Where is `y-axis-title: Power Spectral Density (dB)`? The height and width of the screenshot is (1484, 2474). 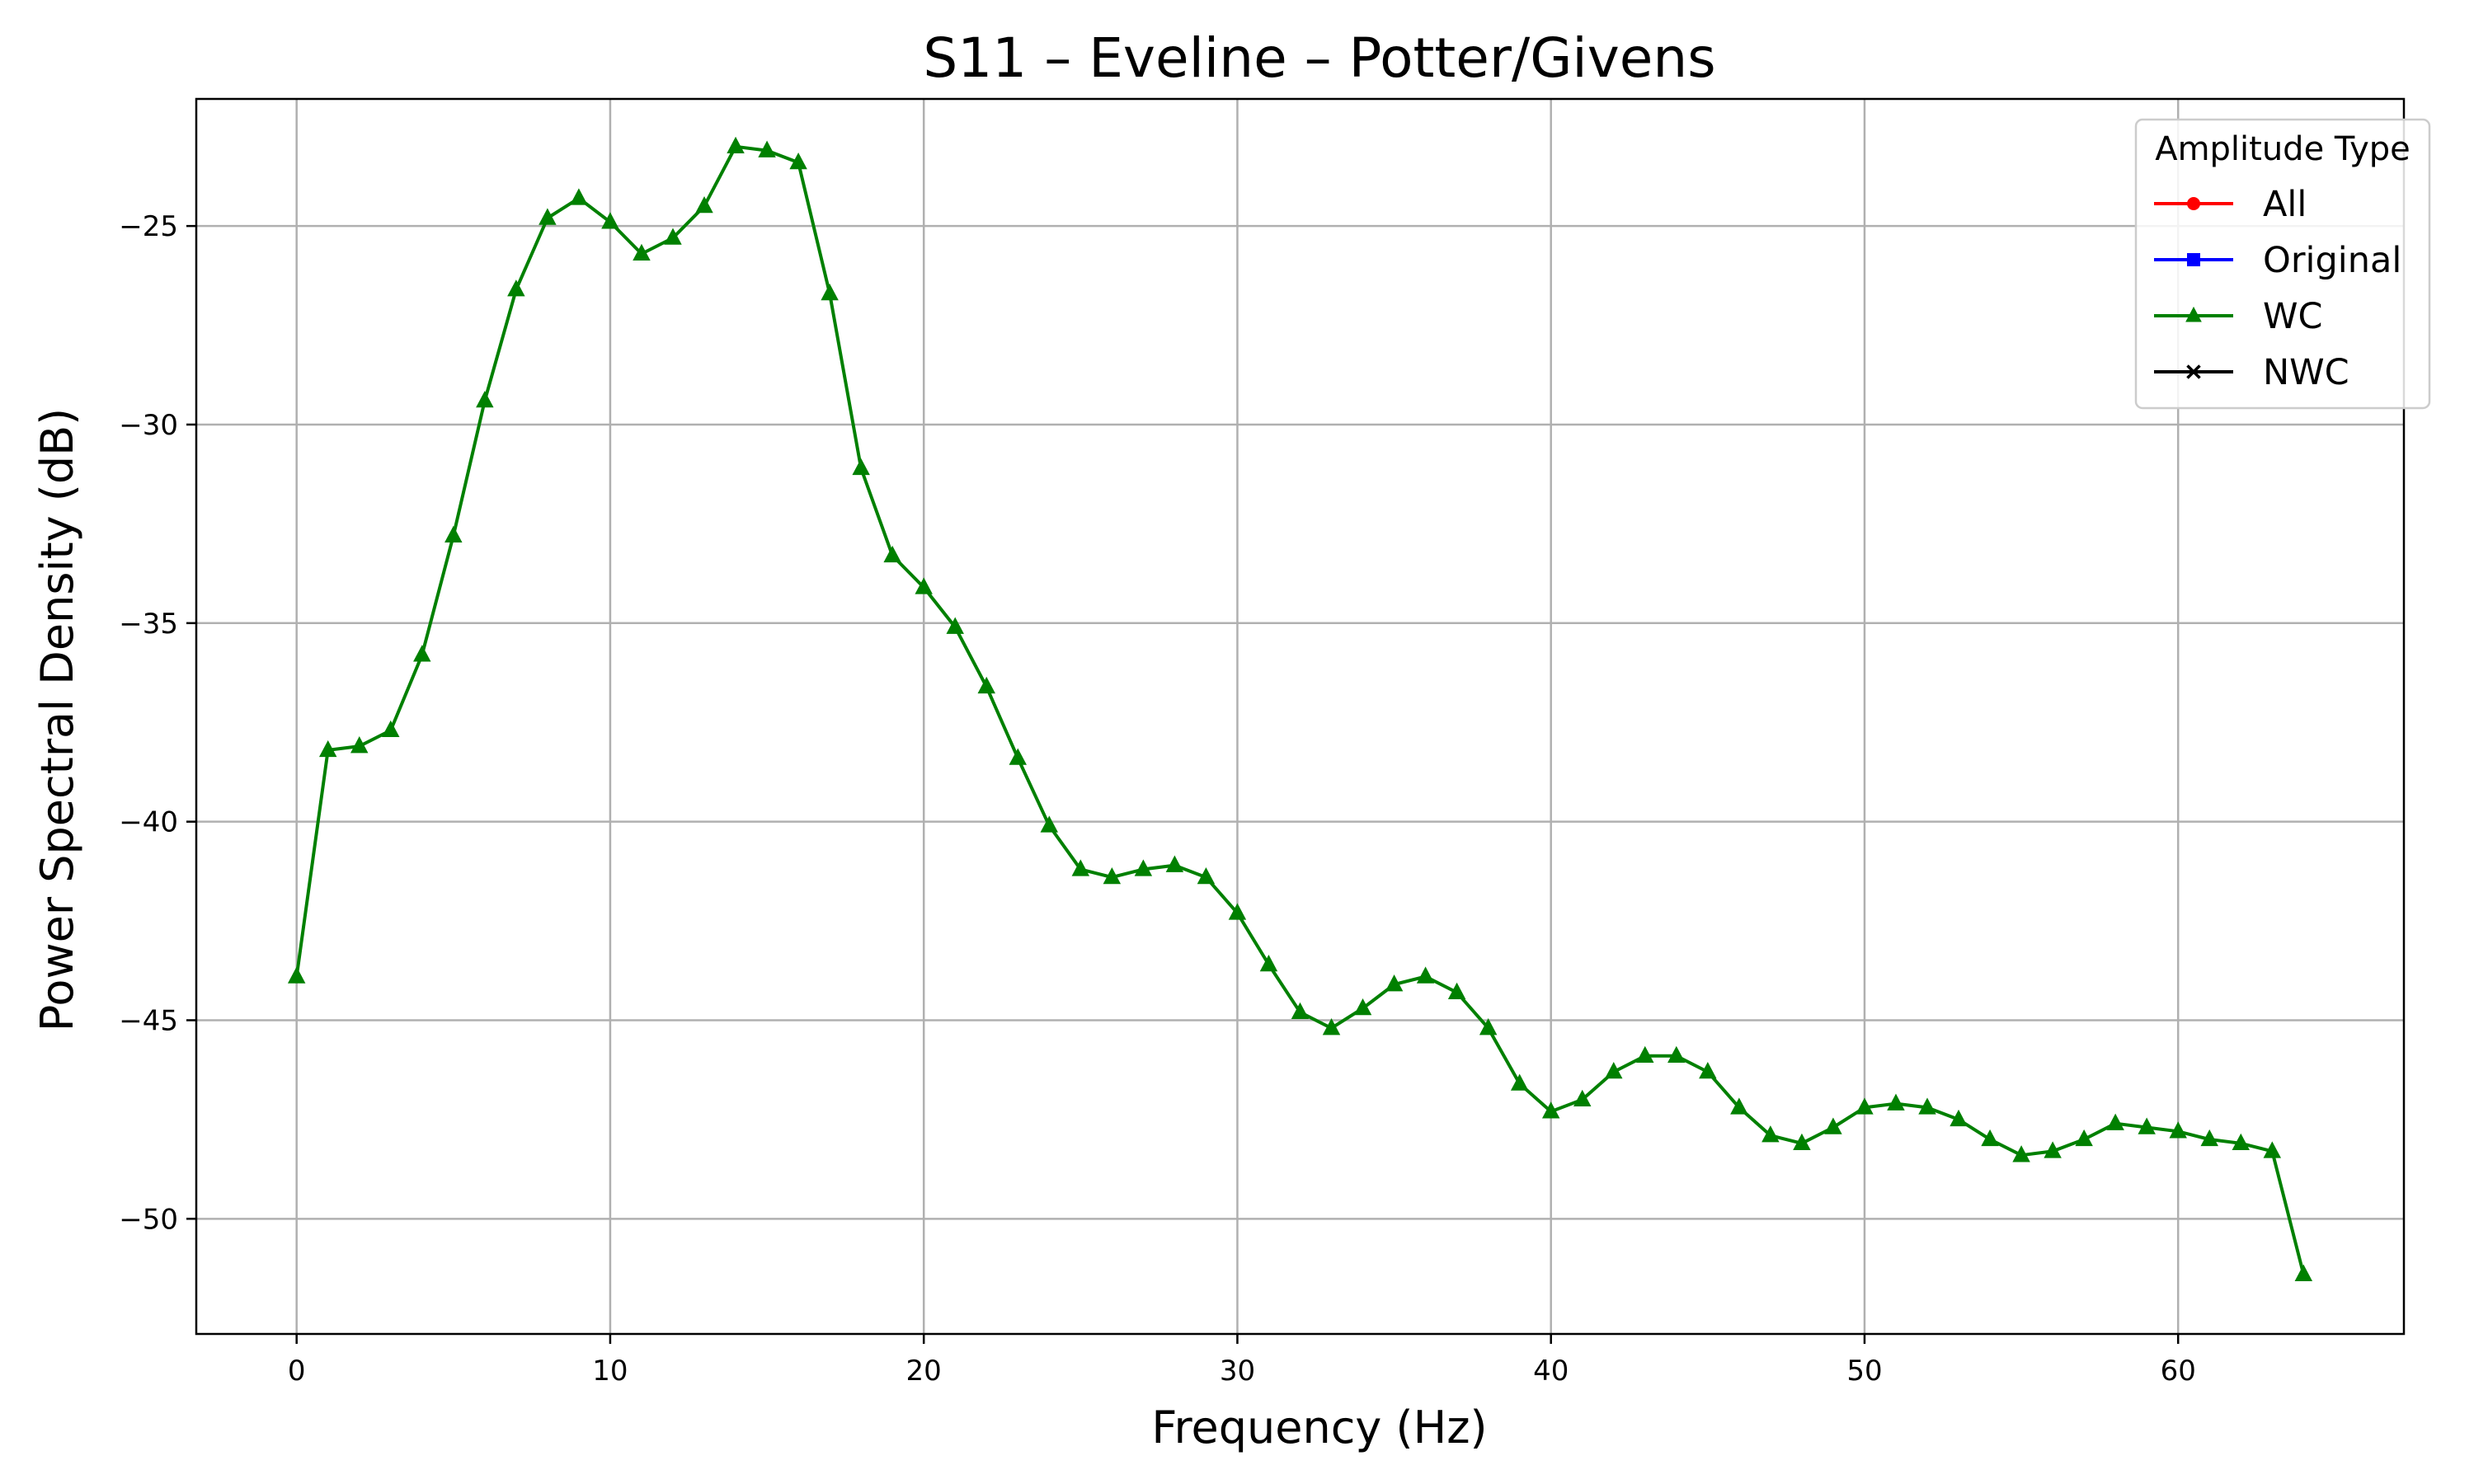 y-axis-title: Power Spectral Density (dB) is located at coordinates (57, 719).